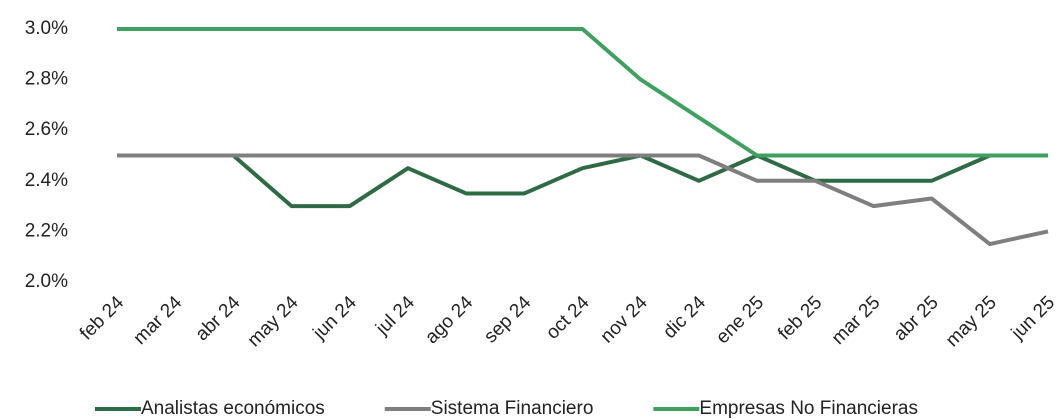 Image resolution: width=1062 pixels, height=419 pixels. What do you see at coordinates (624, 319) in the screenshot?
I see `x-tick-label: nov 24` at bounding box center [624, 319].